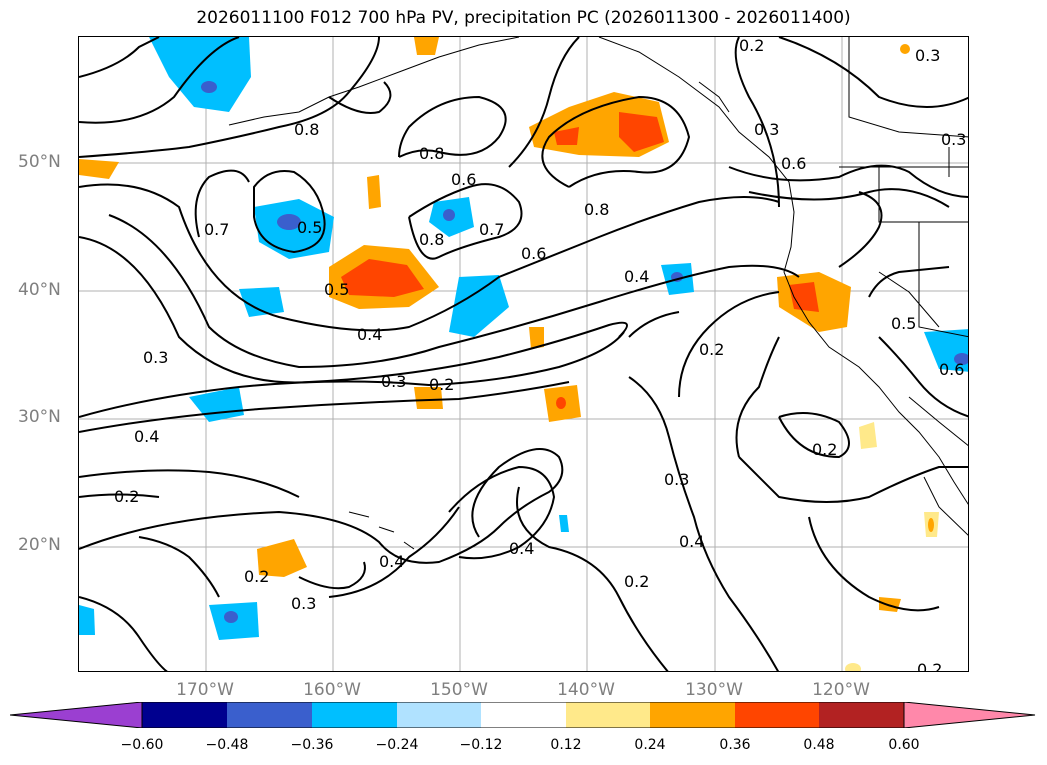  What do you see at coordinates (566, 745) in the screenshot?
I see `colorbar-tick: 0.12` at bounding box center [566, 745].